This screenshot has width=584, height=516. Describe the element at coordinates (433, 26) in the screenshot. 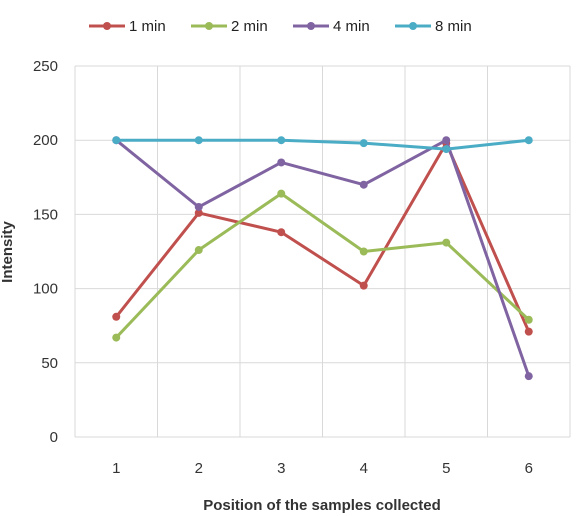

I see `legend-item: 8 min` at that location.